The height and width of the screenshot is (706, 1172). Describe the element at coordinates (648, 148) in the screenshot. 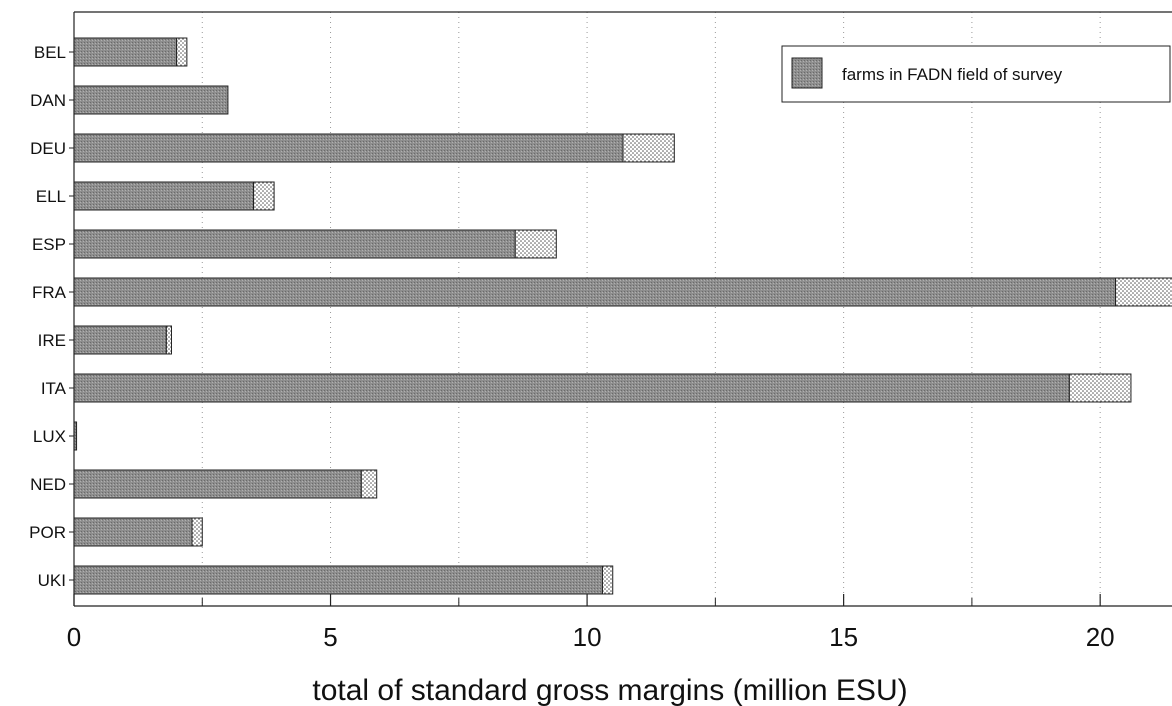

I see `bar-deu-remainder` at that location.